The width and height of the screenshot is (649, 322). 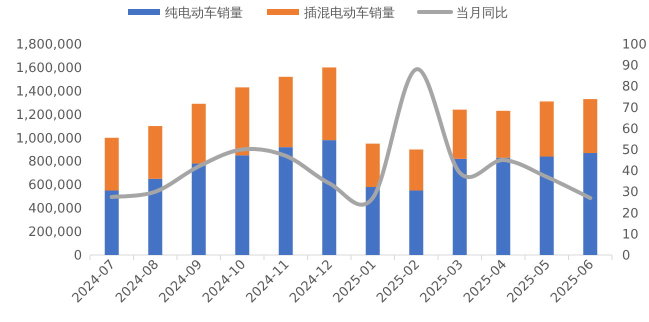 I want to click on y2-tick-label: 90, so click(x=630, y=66).